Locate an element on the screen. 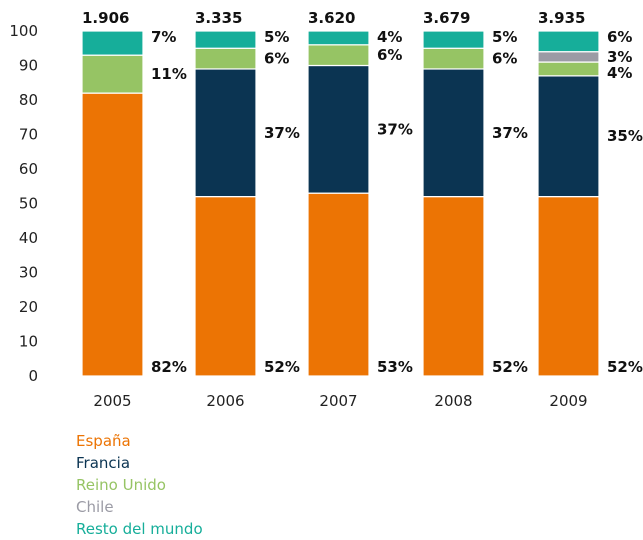 This screenshot has height=540, width=643. y-tick-label: 10 is located at coordinates (28, 342).